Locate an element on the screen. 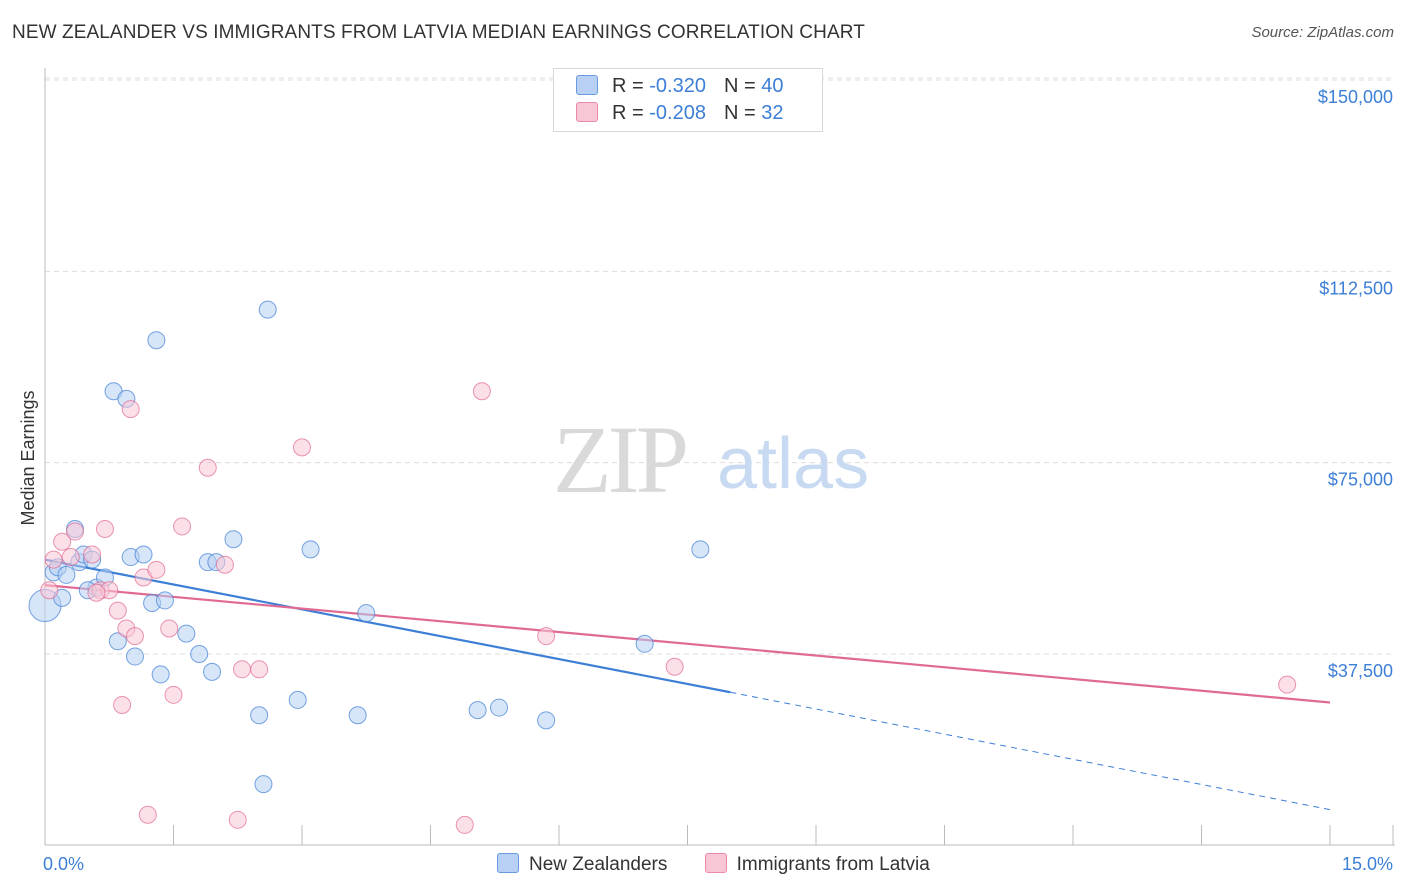 This screenshot has height=892, width=1406. legend-row-latvia: R = -0.208 N = 32 is located at coordinates (679, 113).